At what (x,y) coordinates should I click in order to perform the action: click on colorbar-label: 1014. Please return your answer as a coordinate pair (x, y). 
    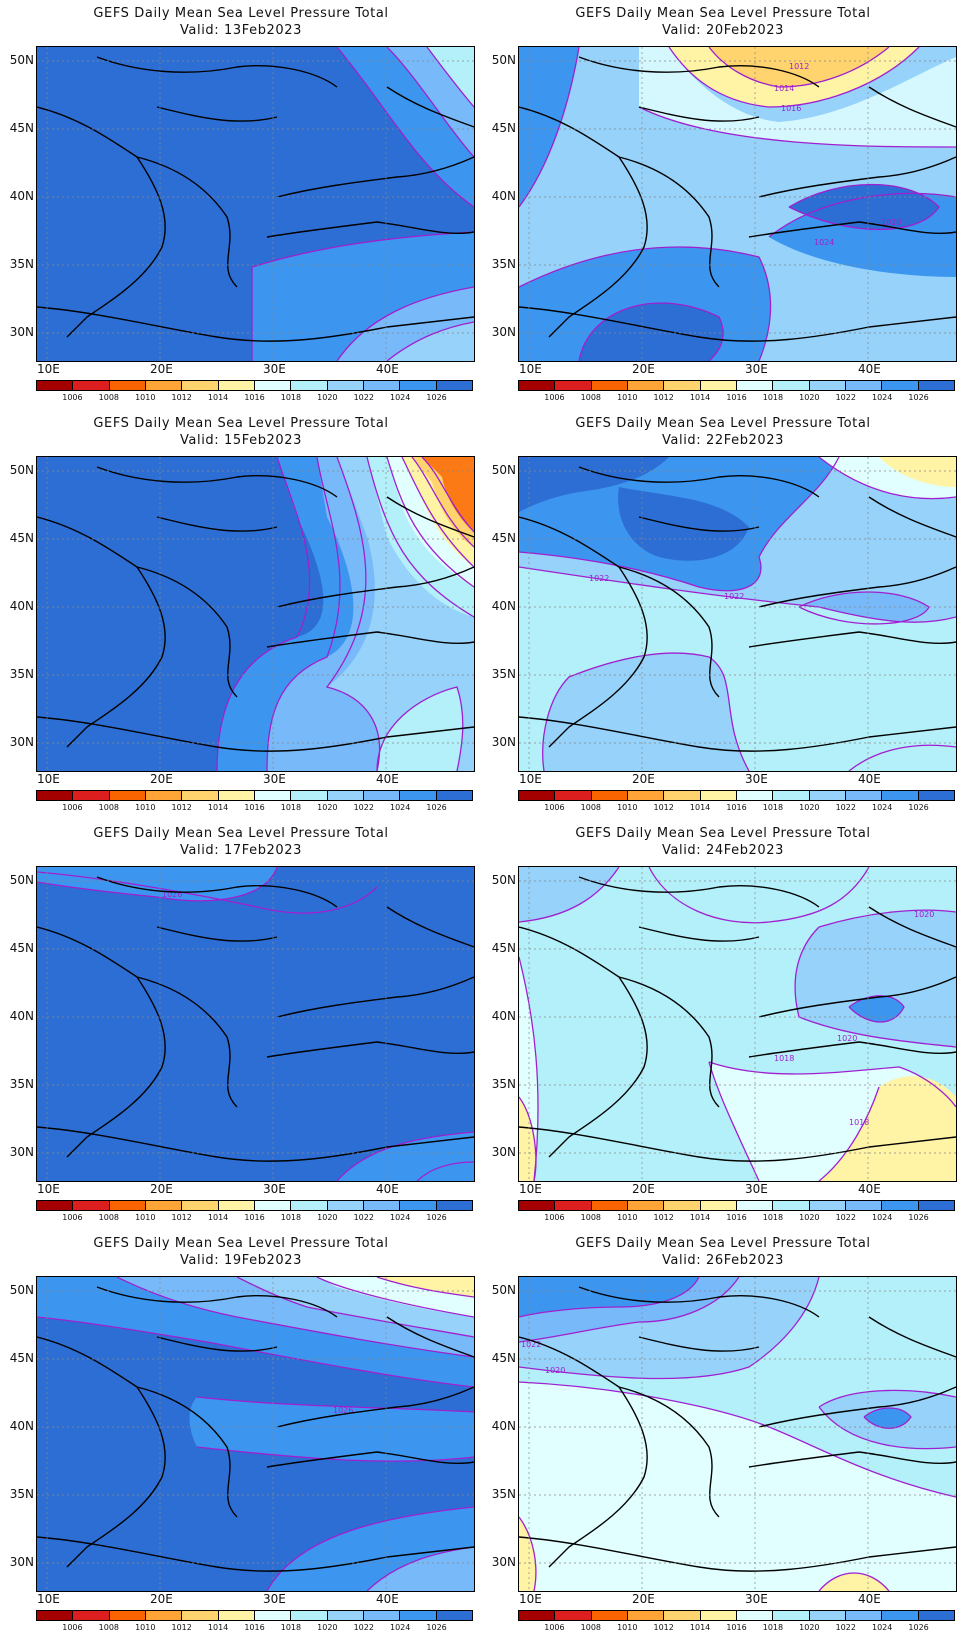
    Looking at the image, I should click on (218, 807).